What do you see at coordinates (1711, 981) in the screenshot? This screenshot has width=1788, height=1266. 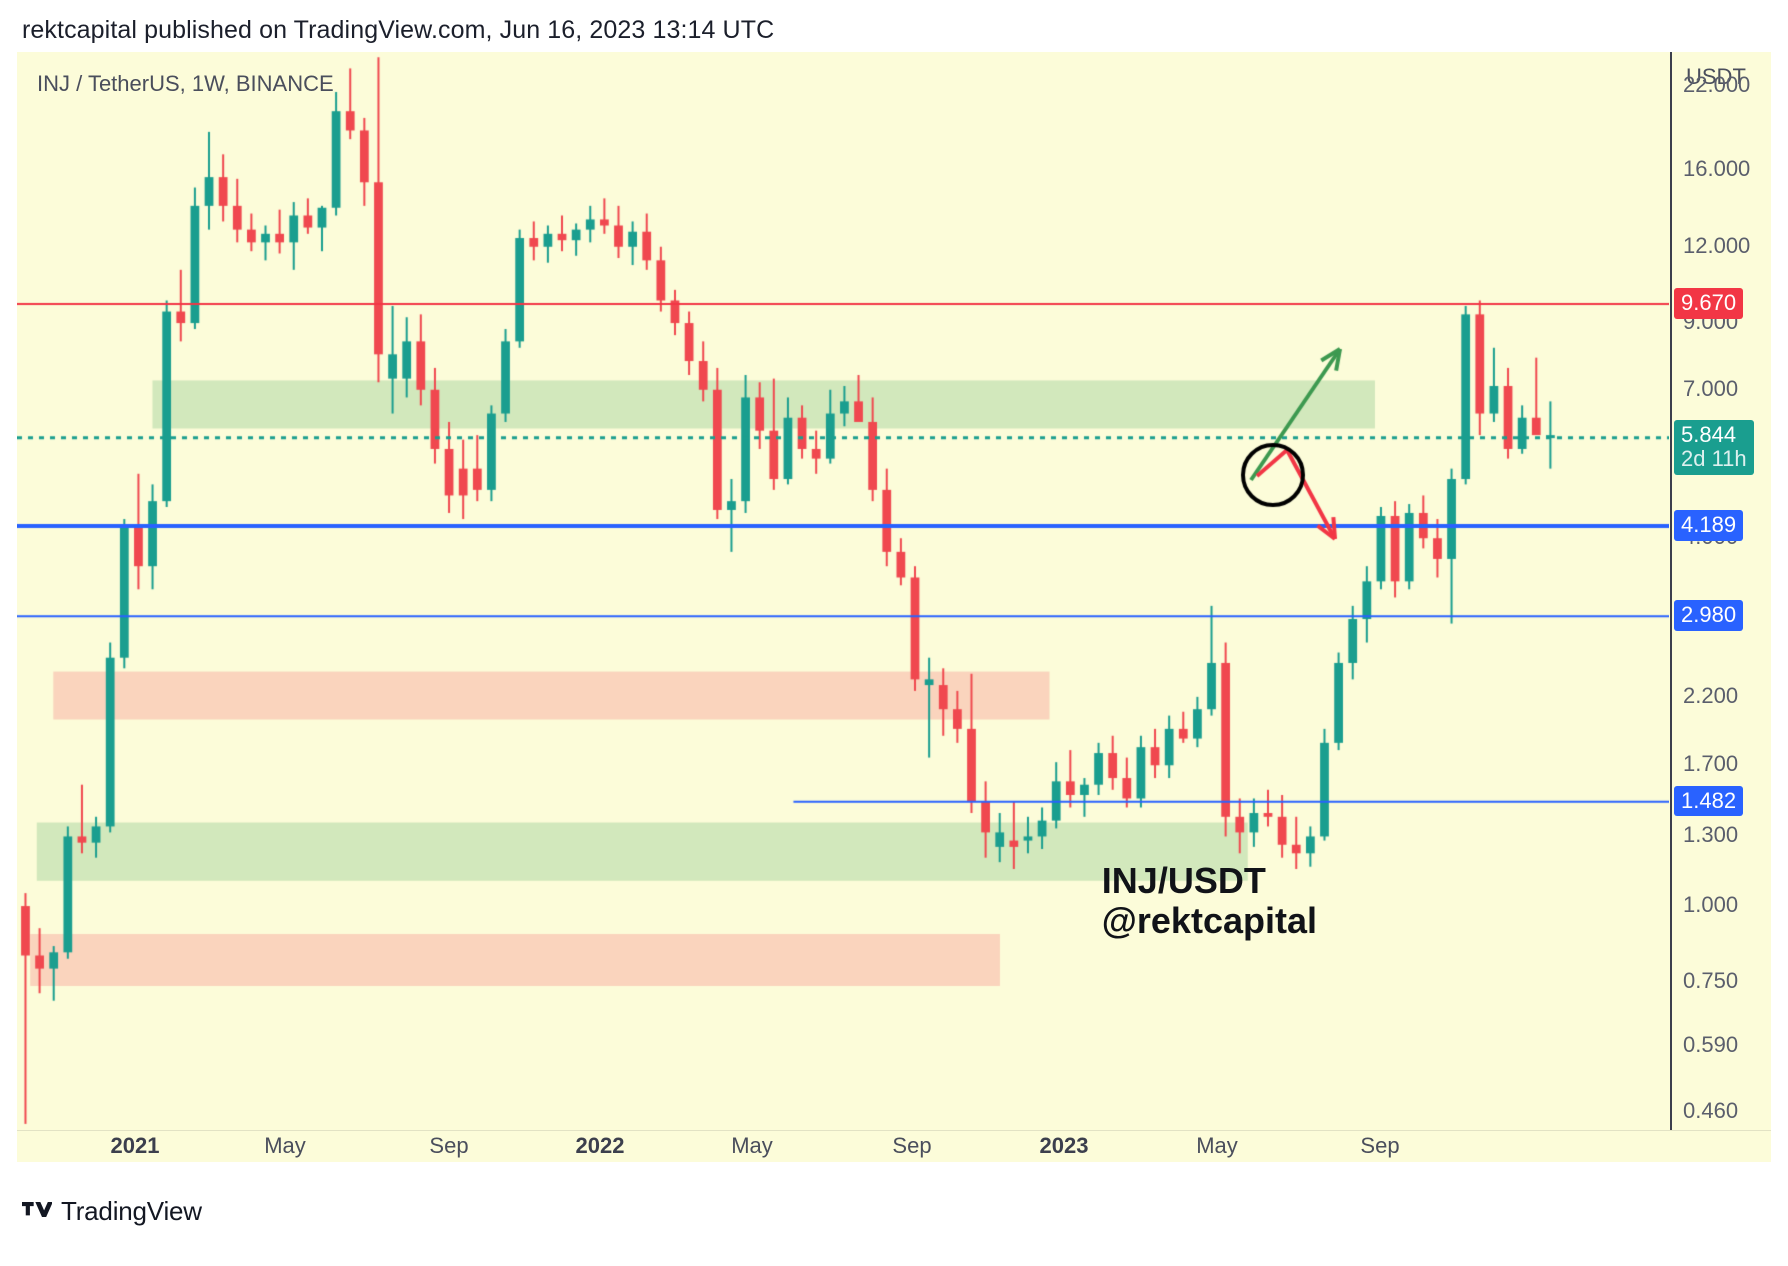 I see `price-tick: 0.750` at bounding box center [1711, 981].